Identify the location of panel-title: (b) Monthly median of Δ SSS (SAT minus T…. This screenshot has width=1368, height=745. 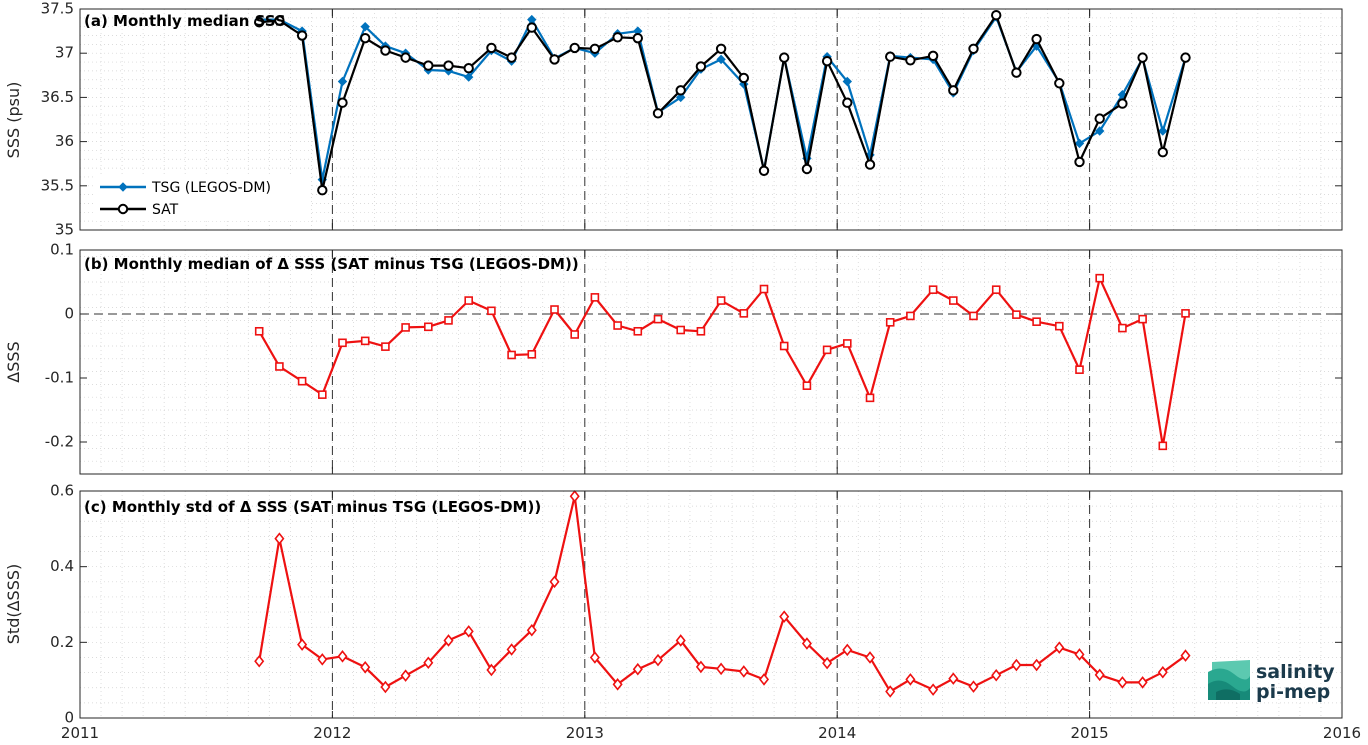
(331, 264).